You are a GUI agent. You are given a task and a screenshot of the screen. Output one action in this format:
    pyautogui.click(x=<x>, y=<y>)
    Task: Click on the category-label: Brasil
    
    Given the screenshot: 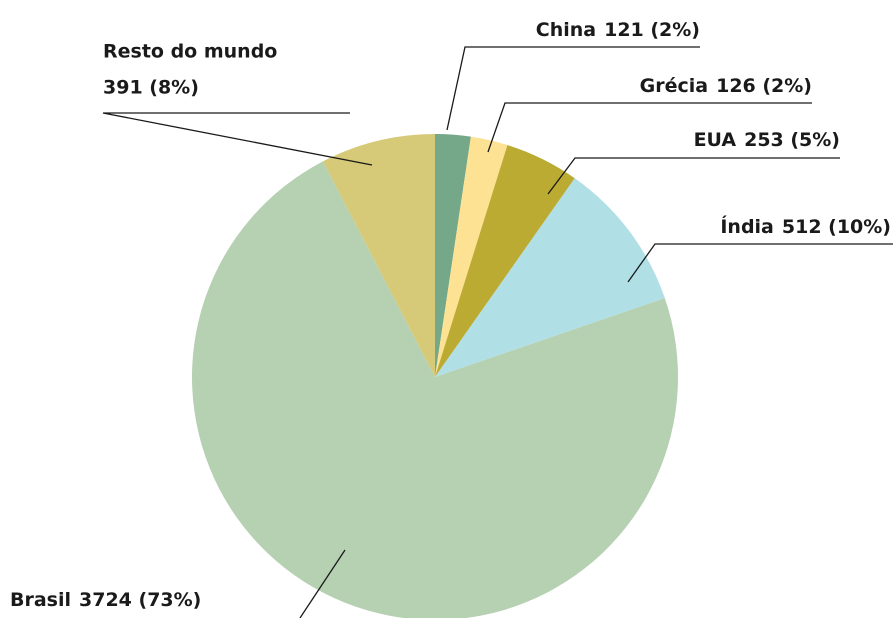 What is the action you would take?
    pyautogui.click(x=40, y=600)
    